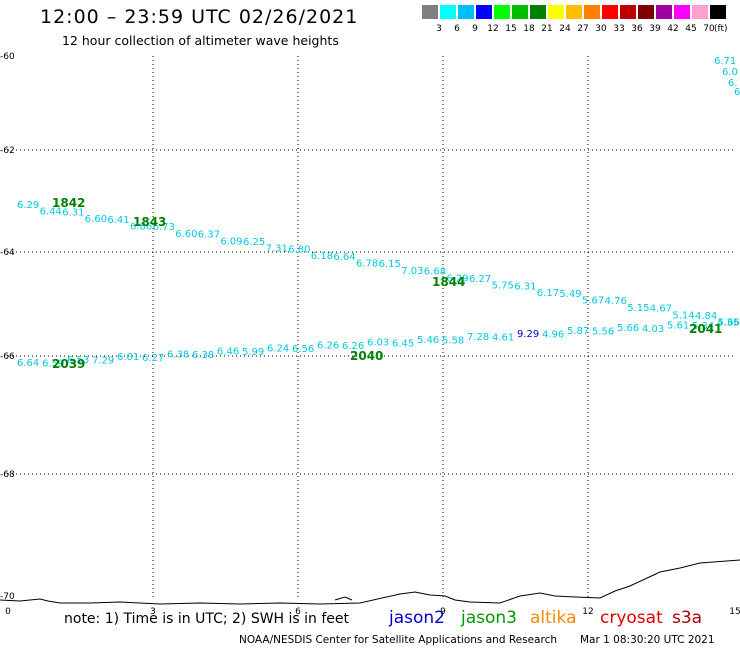 Image resolution: width=740 pixels, height=650 pixels. I want to click on legend-label: 30, so click(601, 29).